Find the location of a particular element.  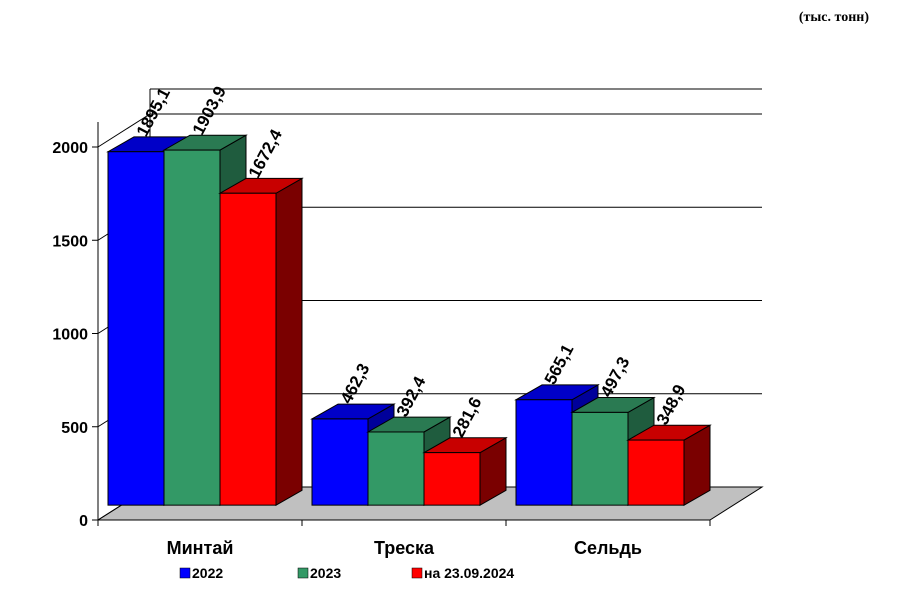

legend-label: 2022 is located at coordinates (207, 573).